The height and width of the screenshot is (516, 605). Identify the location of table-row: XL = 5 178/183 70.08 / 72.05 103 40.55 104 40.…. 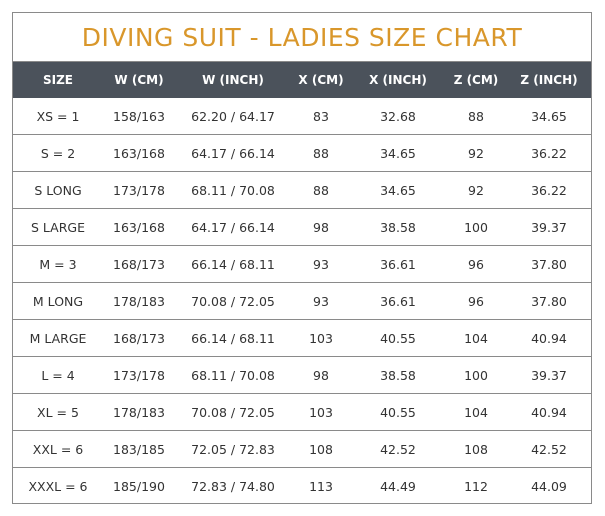
(302, 412).